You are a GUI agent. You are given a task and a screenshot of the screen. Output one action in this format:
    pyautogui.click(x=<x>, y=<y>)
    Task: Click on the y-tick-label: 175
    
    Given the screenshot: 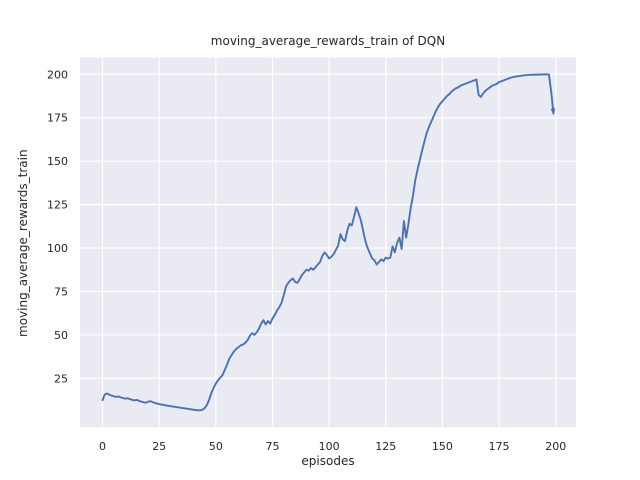 What is the action you would take?
    pyautogui.click(x=57, y=118)
    